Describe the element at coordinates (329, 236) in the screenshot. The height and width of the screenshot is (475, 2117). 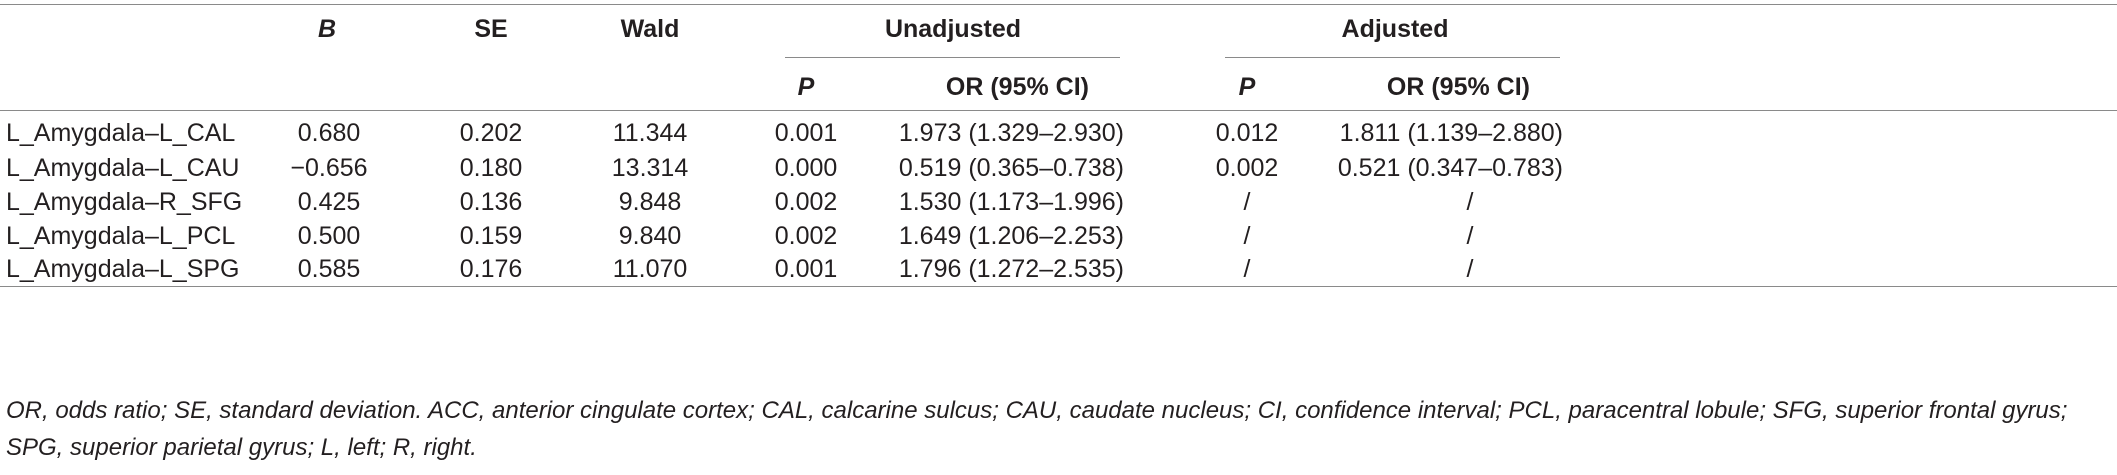
I see `cell-b: 0.500` at that location.